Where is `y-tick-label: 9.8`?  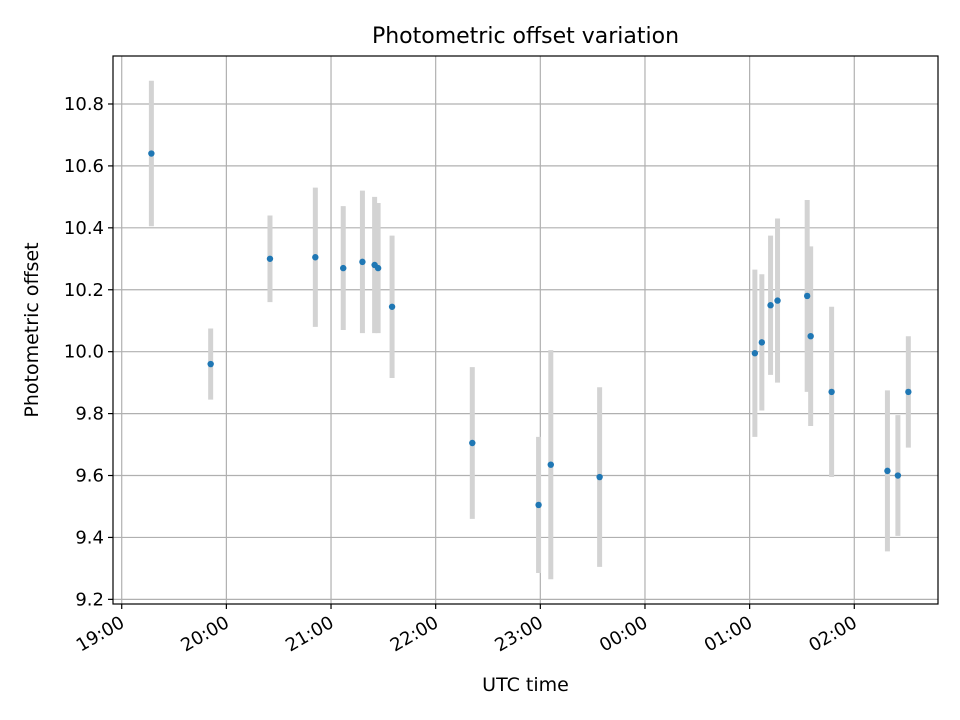 y-tick-label: 9.8 is located at coordinates (89, 414).